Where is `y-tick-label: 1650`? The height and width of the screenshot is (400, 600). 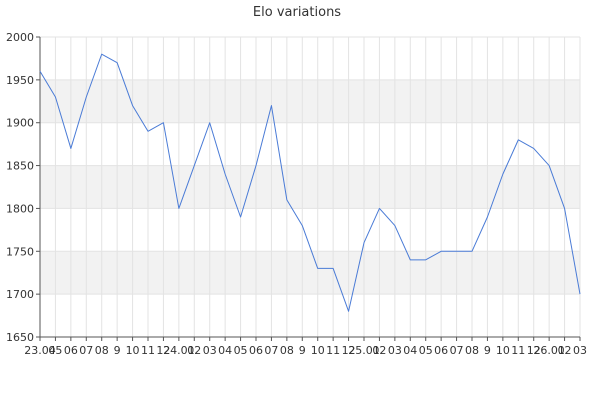
y-tick-label: 1650 is located at coordinates (20, 337).